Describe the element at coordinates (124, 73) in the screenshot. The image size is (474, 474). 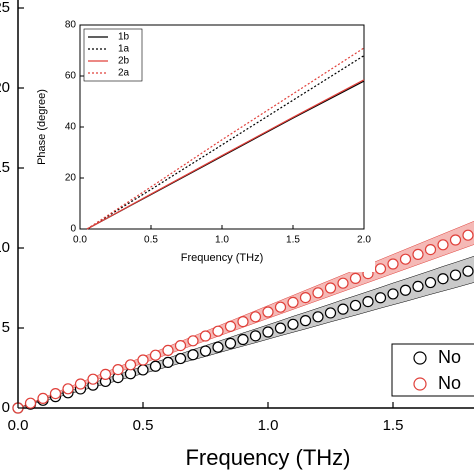
I see `legend-label: 2a` at that location.